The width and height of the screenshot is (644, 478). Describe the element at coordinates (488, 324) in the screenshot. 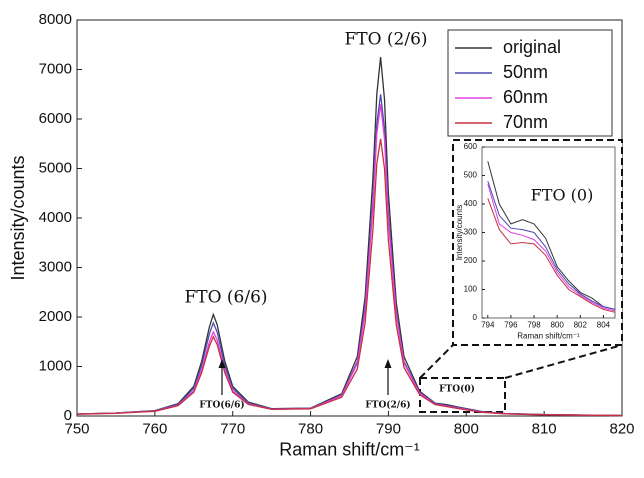

I see `x-tick-label: 794` at that location.